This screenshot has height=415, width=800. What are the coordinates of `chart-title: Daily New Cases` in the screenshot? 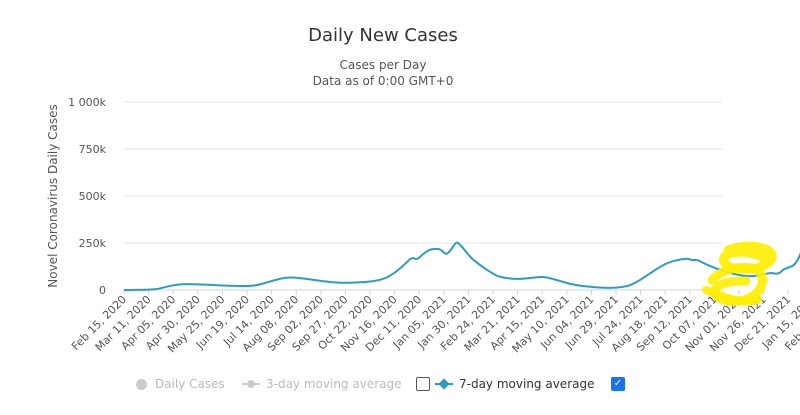 It's located at (383, 35).